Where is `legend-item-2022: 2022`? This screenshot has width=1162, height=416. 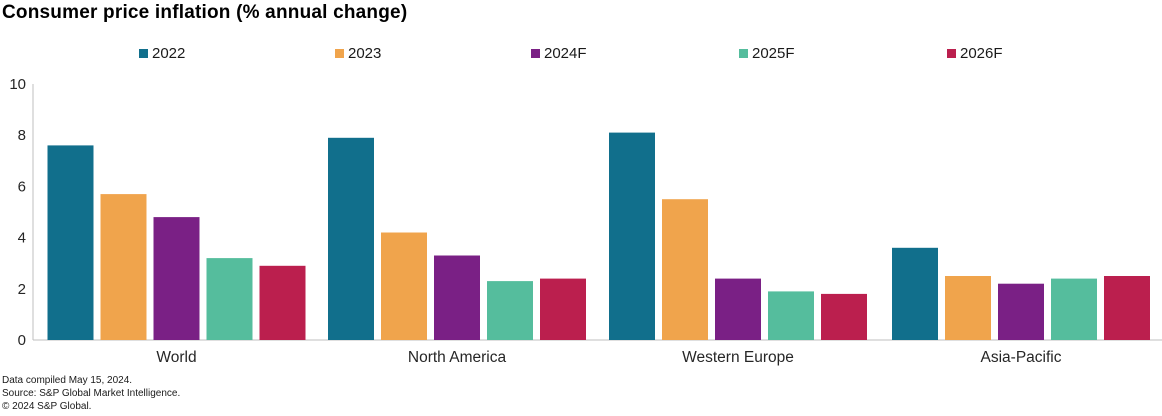
legend-item-2022: 2022 is located at coordinates (162, 53).